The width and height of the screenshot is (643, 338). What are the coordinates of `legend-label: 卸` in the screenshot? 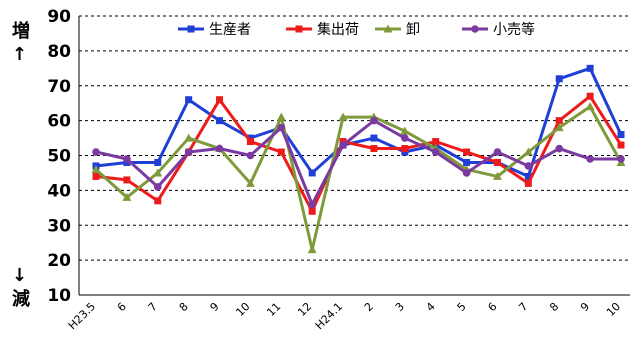 It's located at (413, 30).